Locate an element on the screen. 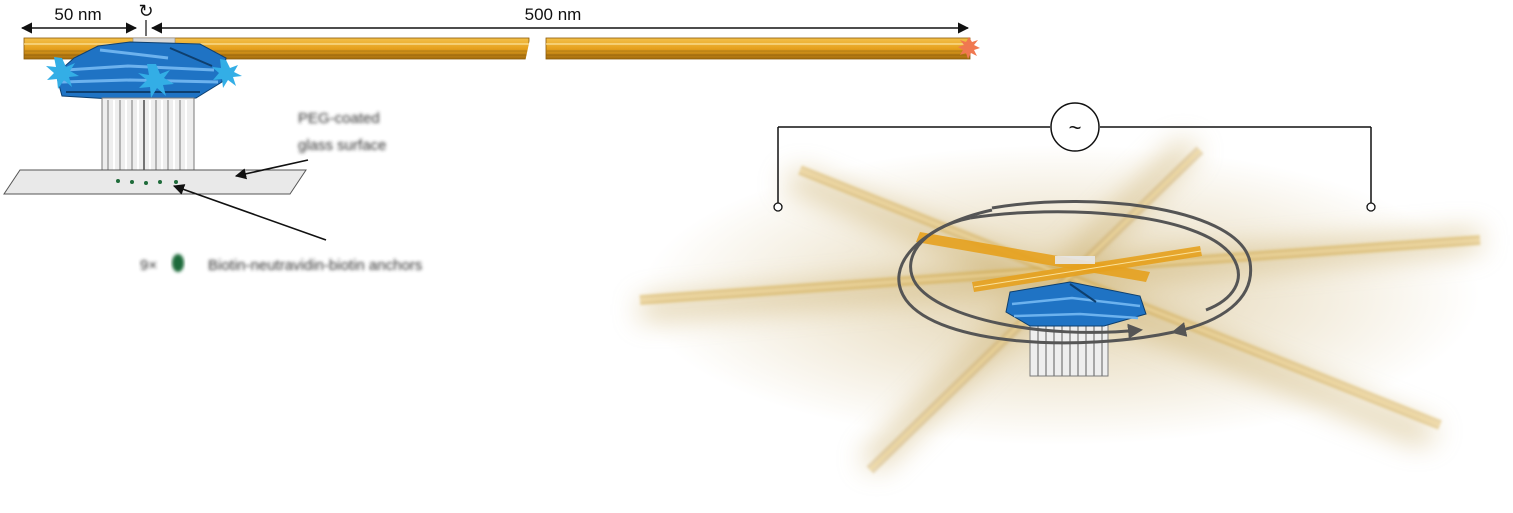 Image resolution: width=1513 pixels, height=513 pixels. dimension-label-500nm: 500 nm is located at coordinates (553, 14).